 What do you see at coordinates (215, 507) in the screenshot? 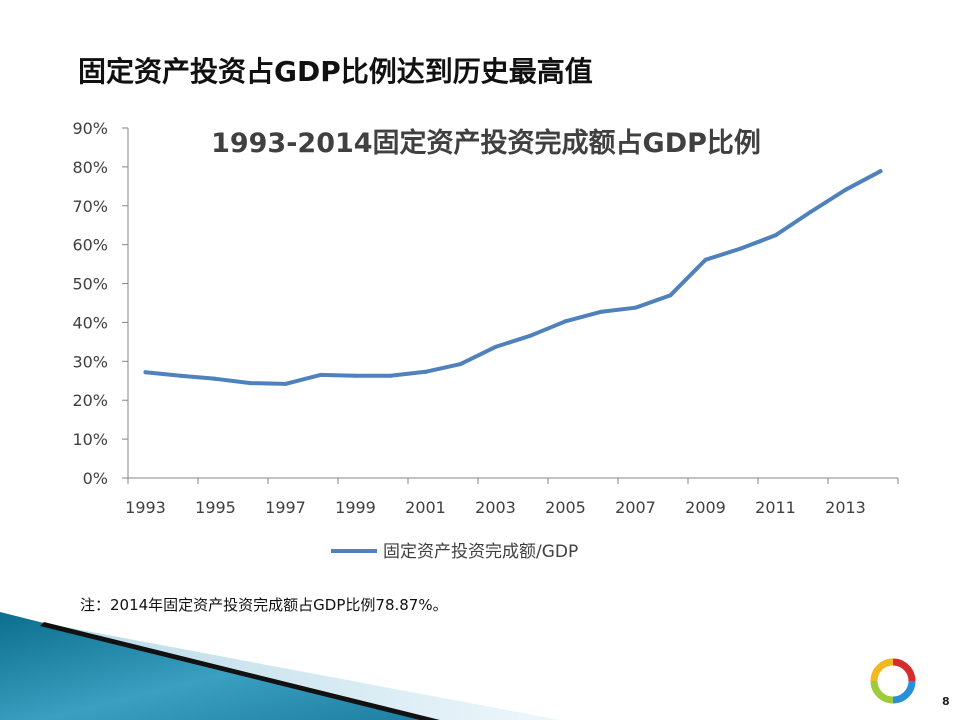
I see `x-tick-label: 1995` at bounding box center [215, 507].